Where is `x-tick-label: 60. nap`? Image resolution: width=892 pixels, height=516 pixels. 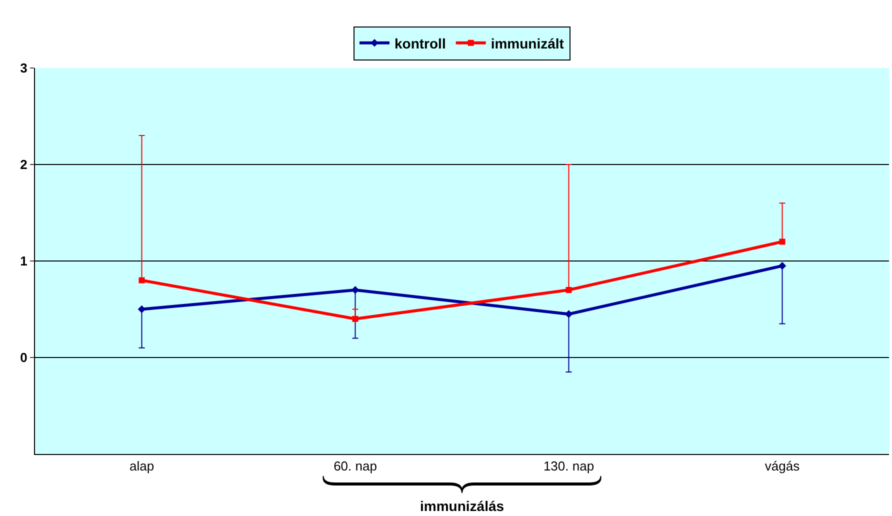 x-tick-label: 60. nap is located at coordinates (355, 466).